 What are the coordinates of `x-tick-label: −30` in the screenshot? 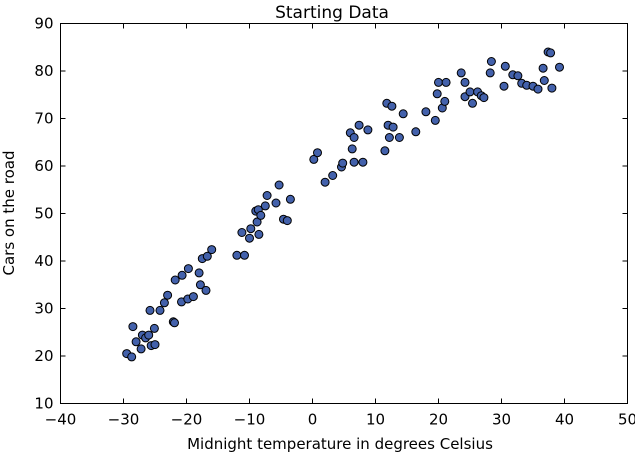 It's located at (124, 420).